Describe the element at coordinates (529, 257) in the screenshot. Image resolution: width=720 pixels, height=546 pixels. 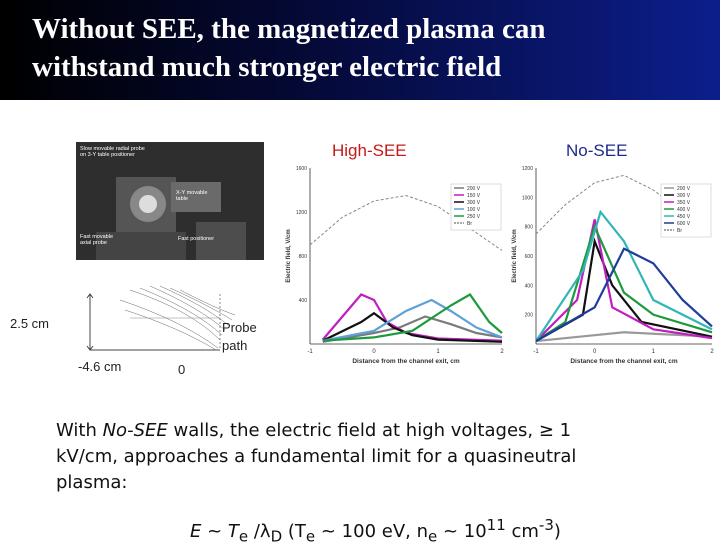
I see `y-tick-label: 600` at that location.